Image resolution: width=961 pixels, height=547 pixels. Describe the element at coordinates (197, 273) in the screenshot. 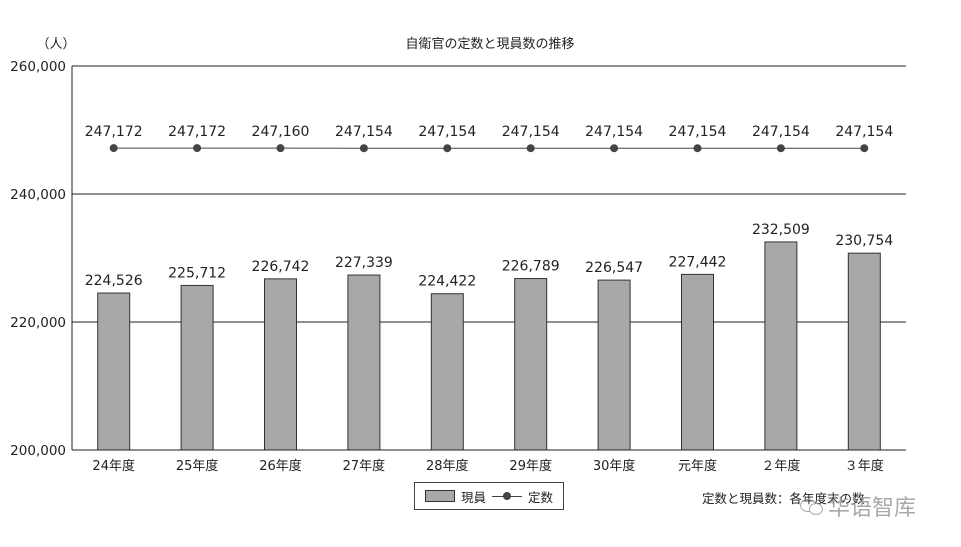

I see `bar-value-label: 225,712` at that location.